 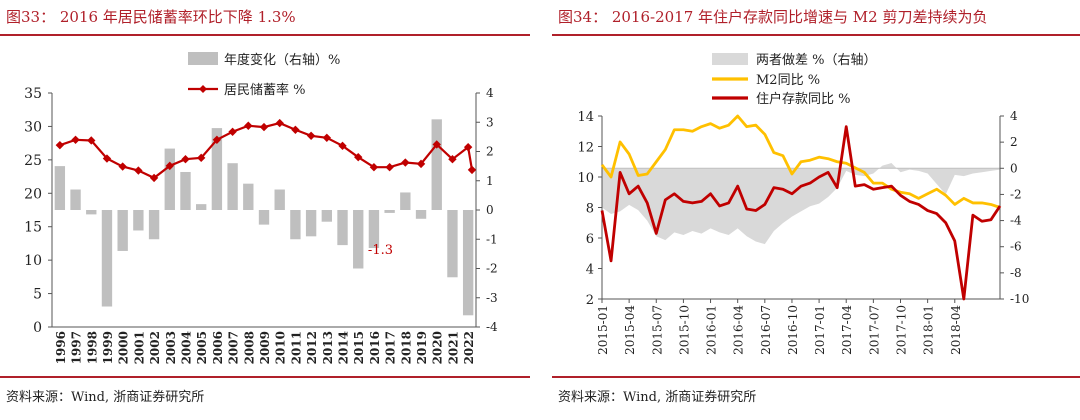 I want to click on x-tick-label: 2001, so click(x=139, y=347).